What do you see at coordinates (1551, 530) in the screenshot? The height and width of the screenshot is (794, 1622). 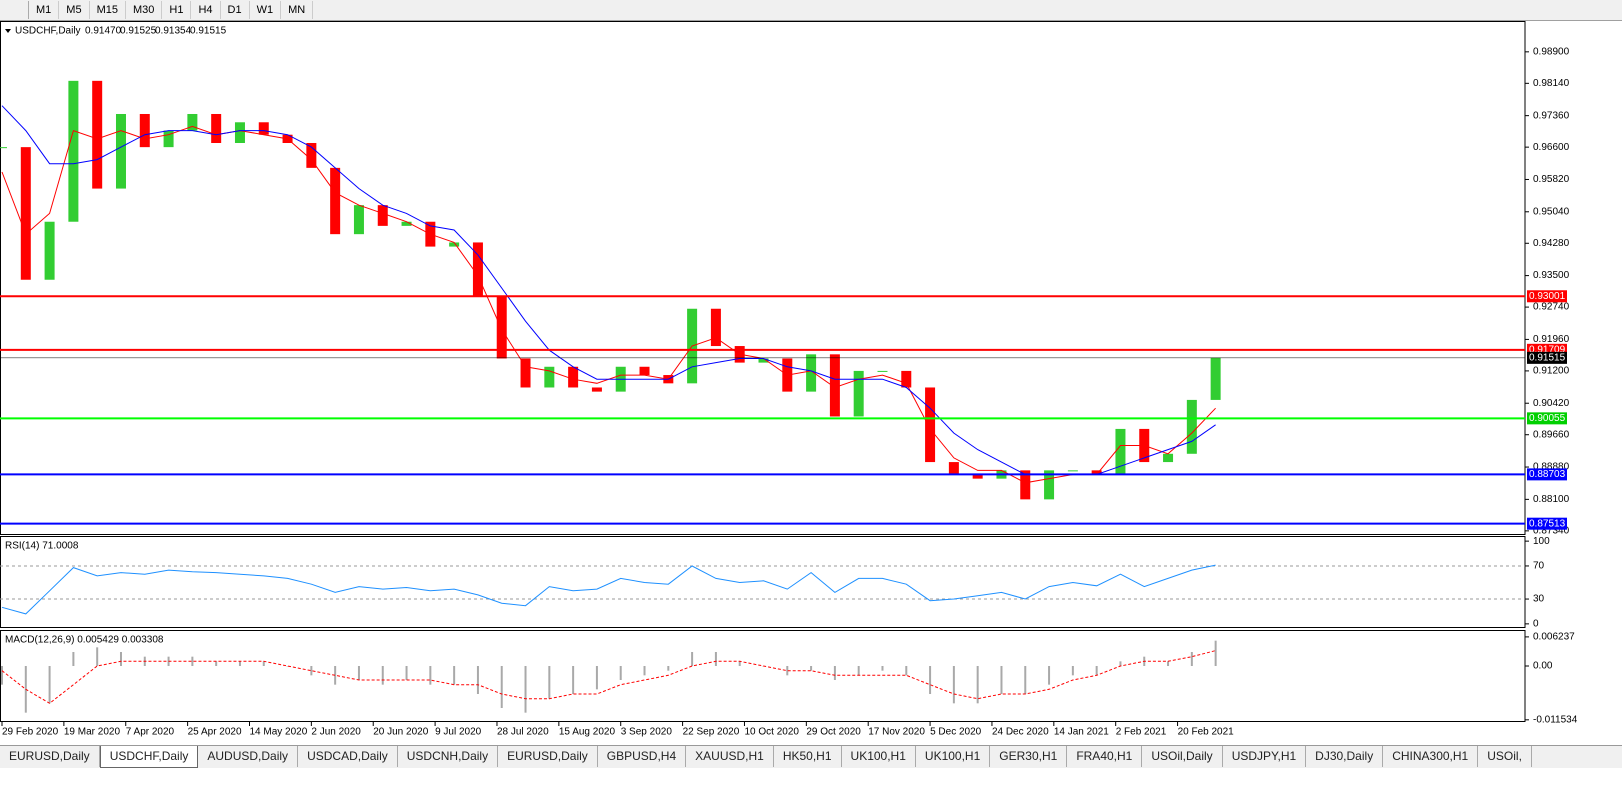 I see `y-tick-label: 0.87340` at bounding box center [1551, 530].